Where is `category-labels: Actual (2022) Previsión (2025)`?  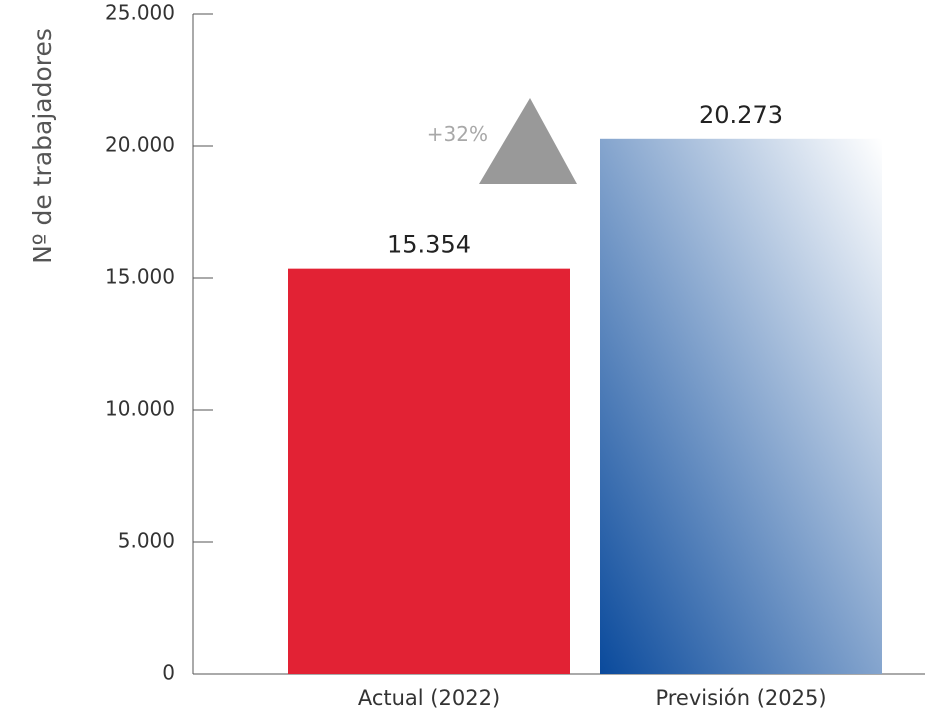
category-labels: Actual (2022) Previsión (2025) is located at coordinates (592, 698).